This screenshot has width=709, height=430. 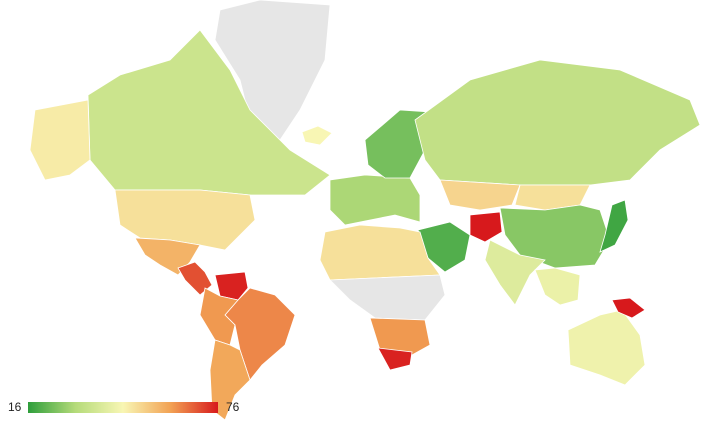 What do you see at coordinates (233, 407) in the screenshot?
I see `legend-max: 76` at bounding box center [233, 407].